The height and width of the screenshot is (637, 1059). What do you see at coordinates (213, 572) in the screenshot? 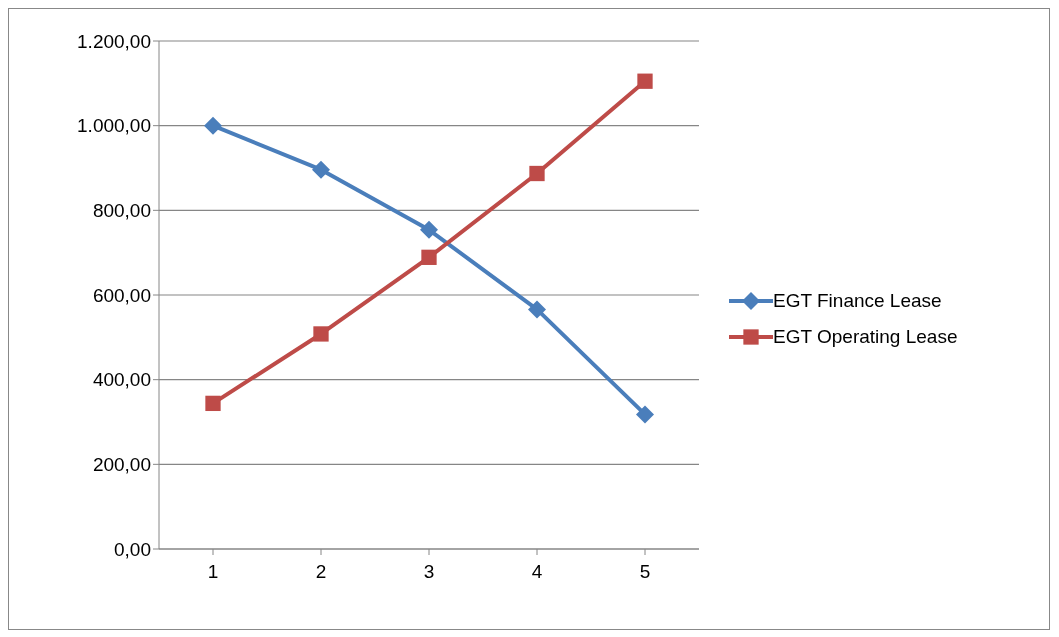
I see `x-tick-label: 1` at bounding box center [213, 572].